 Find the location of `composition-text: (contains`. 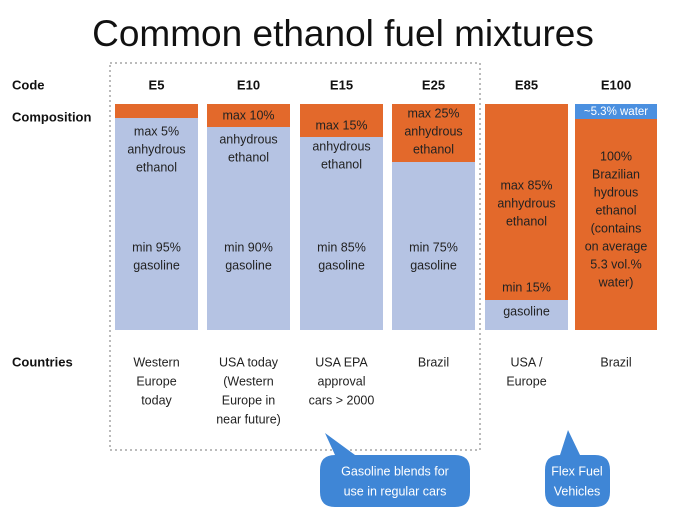

composition-text: (contains is located at coordinates (616, 228).